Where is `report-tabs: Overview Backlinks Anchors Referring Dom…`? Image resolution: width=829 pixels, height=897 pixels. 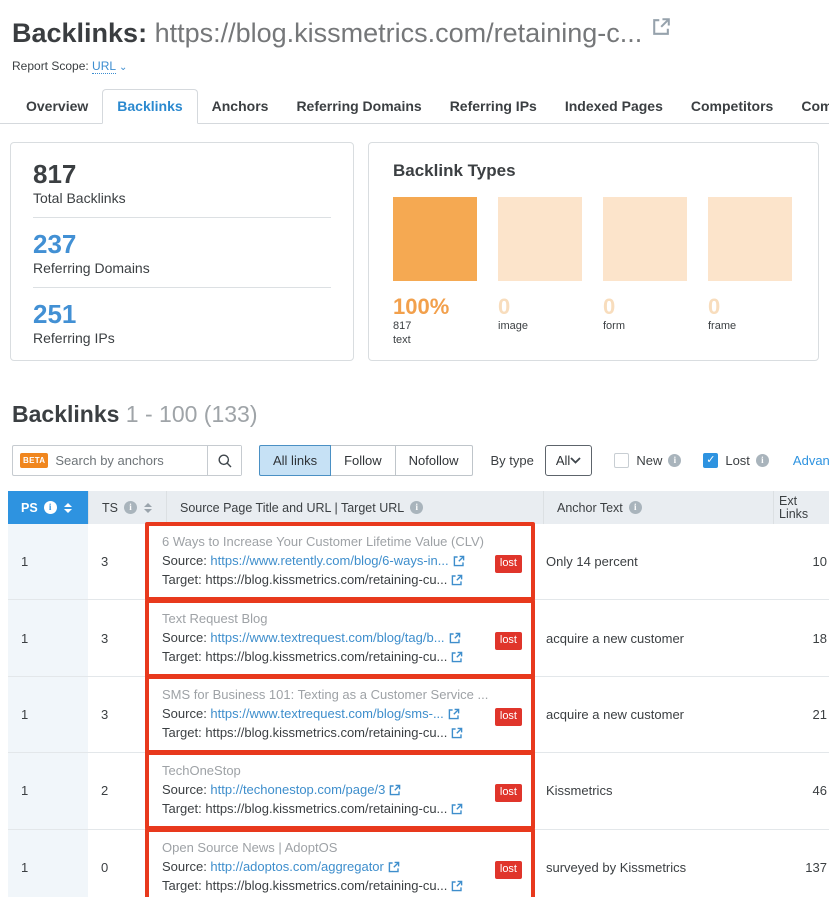
report-tabs: Overview Backlinks Anchors Referring Dom… is located at coordinates (414, 106).